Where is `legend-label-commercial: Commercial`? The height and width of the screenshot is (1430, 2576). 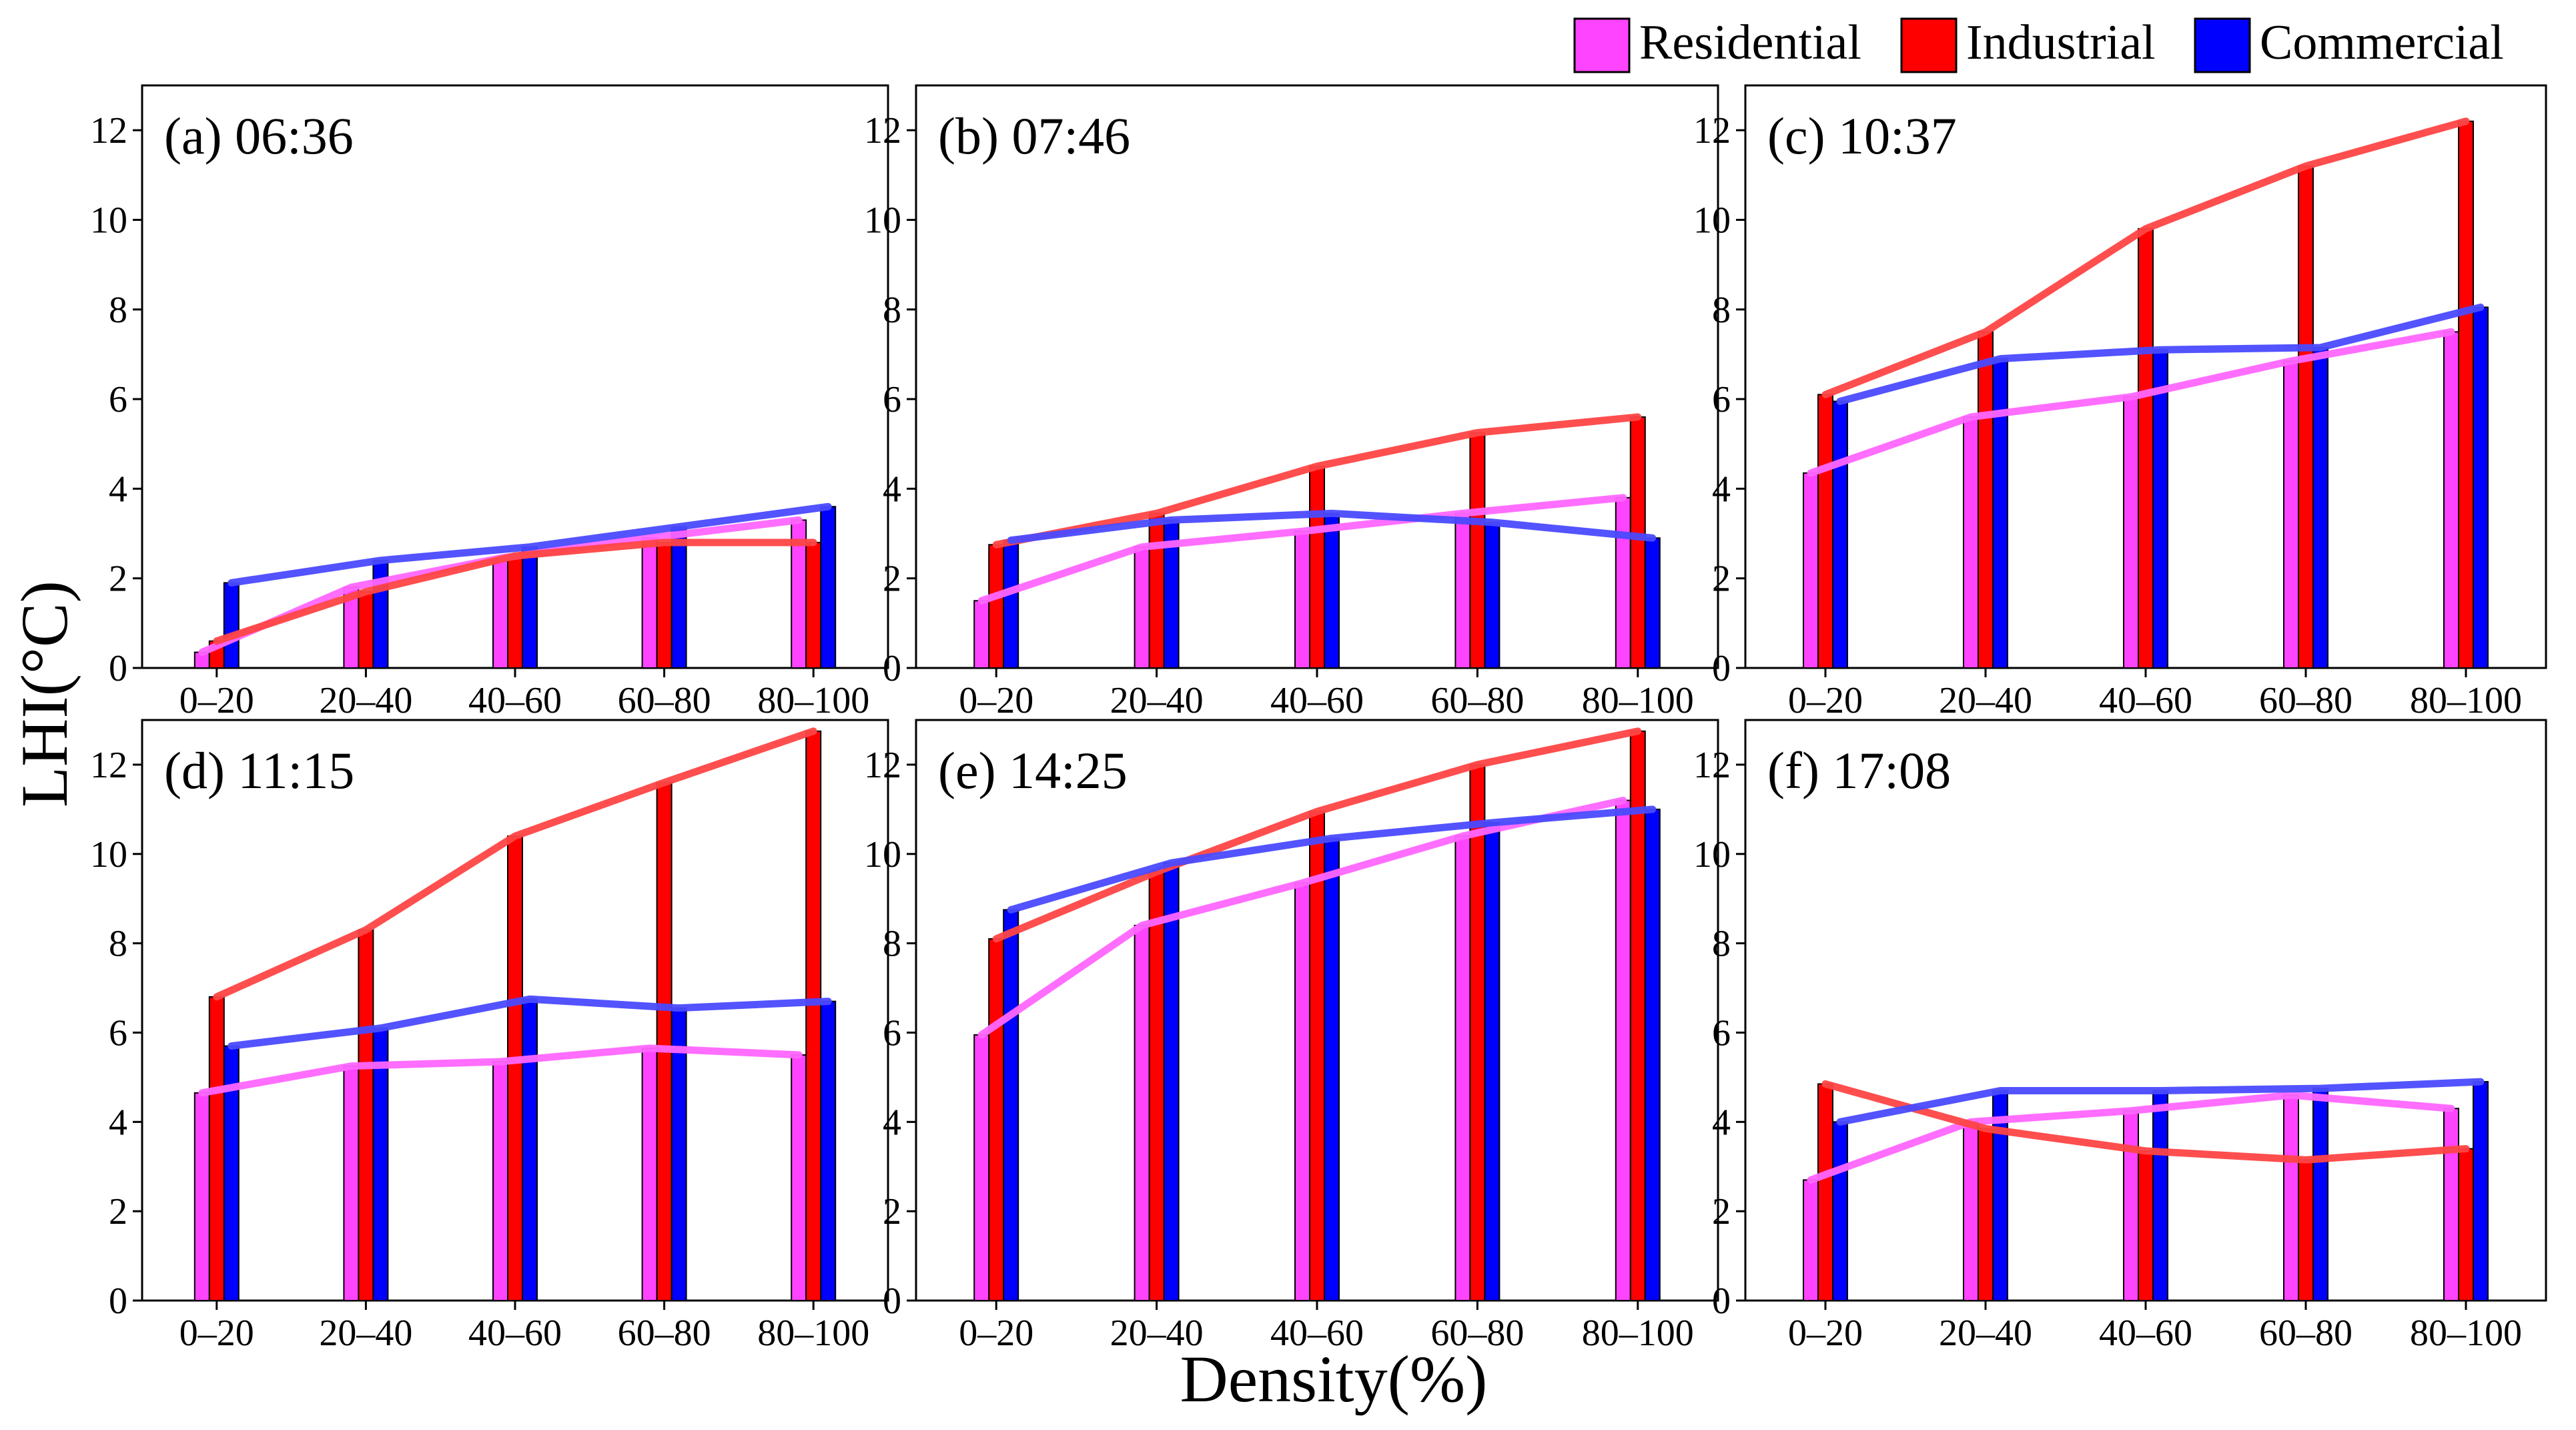
legend-label-commercial: Commercial is located at coordinates (2382, 42).